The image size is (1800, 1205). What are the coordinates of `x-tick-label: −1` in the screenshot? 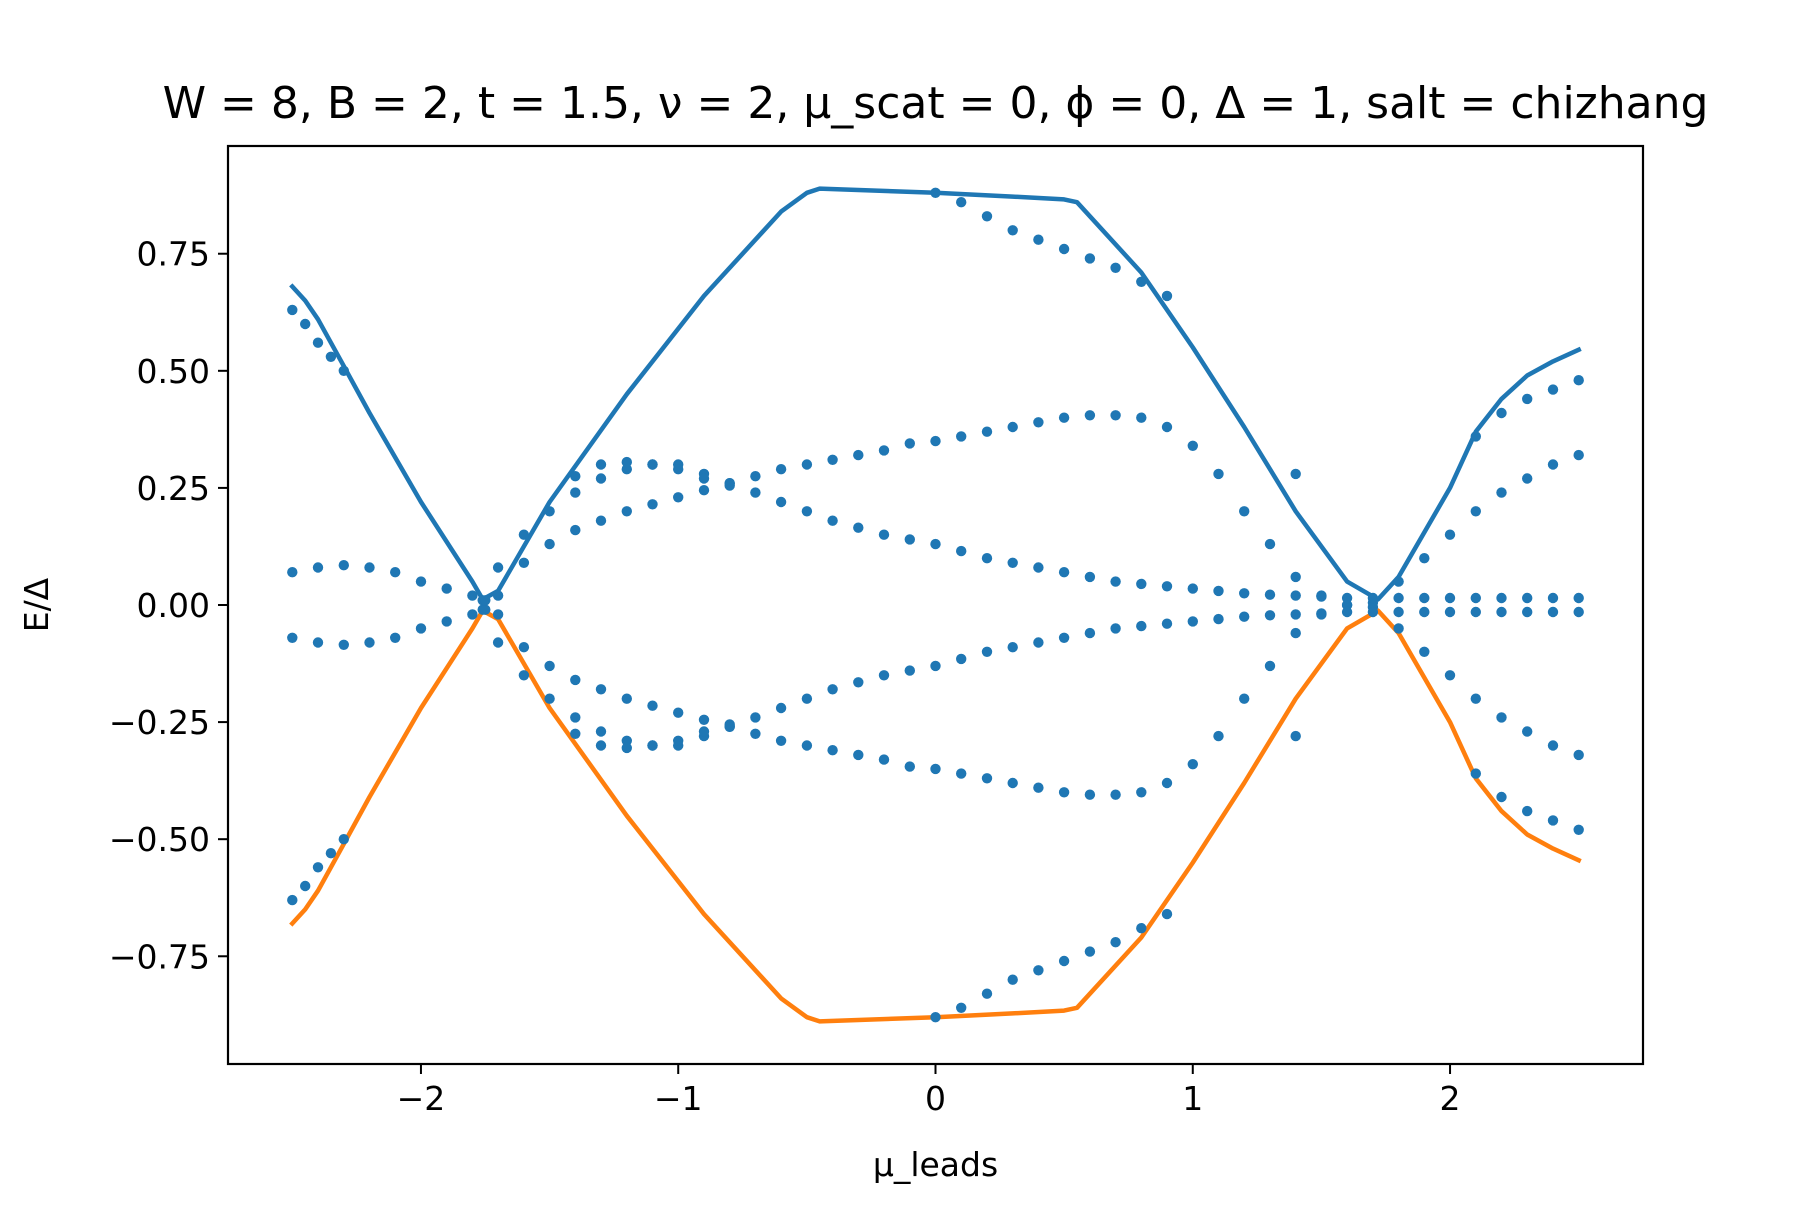 It's located at (678, 1098).